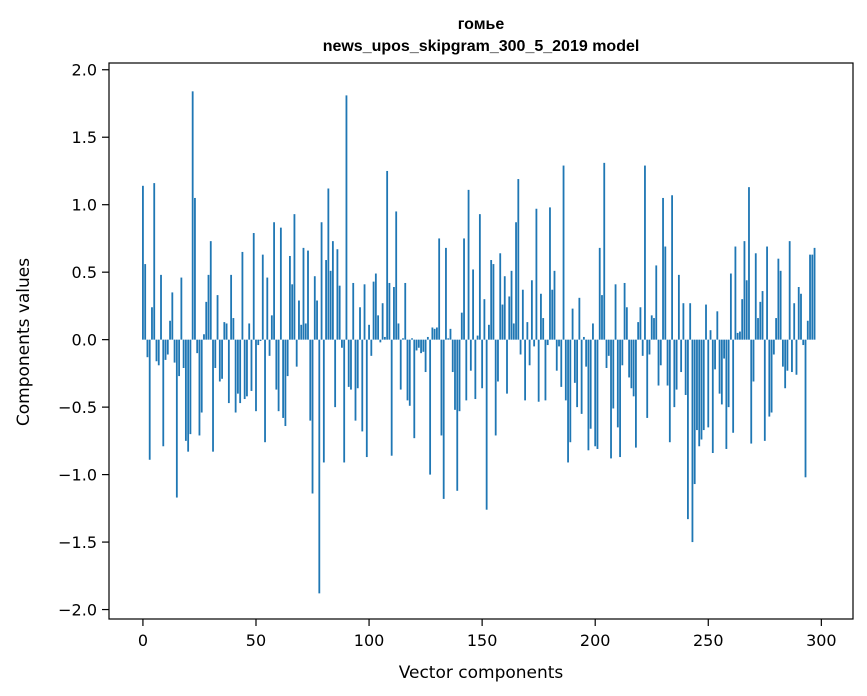 The height and width of the screenshot is (696, 867). Describe the element at coordinates (84, 205) in the screenshot. I see `y-tick-label: 1.0` at that location.